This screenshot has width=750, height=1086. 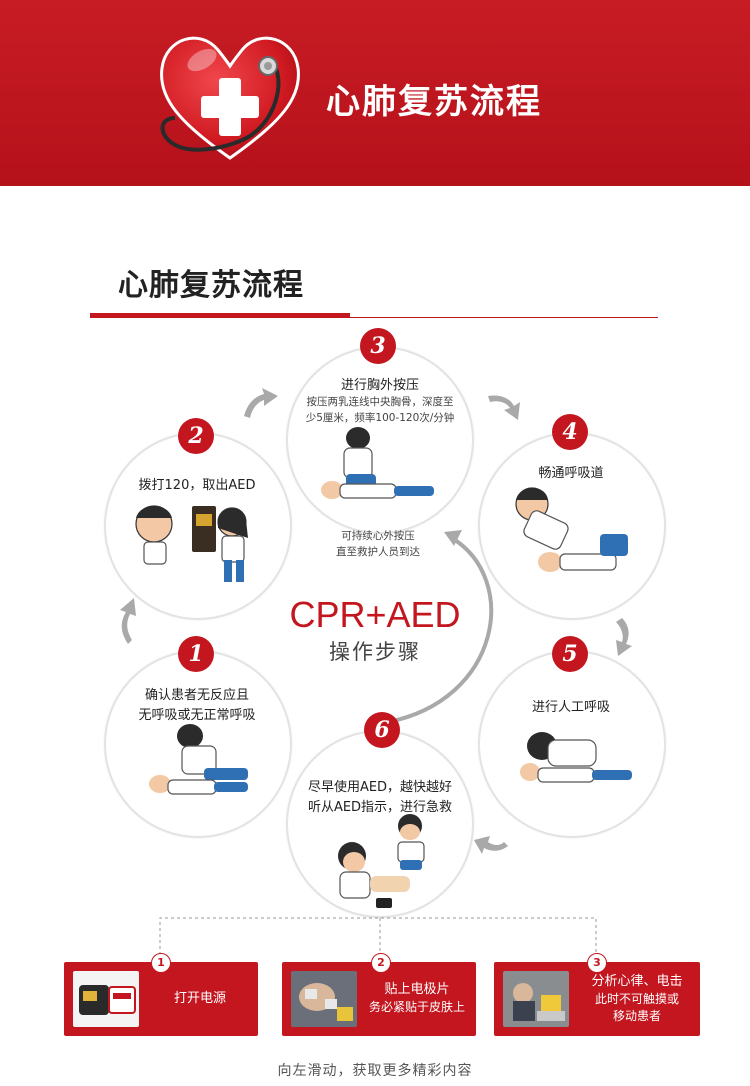 What do you see at coordinates (571, 705) in the screenshot?
I see `step-5-title: 进行人工呼吸` at bounding box center [571, 705].